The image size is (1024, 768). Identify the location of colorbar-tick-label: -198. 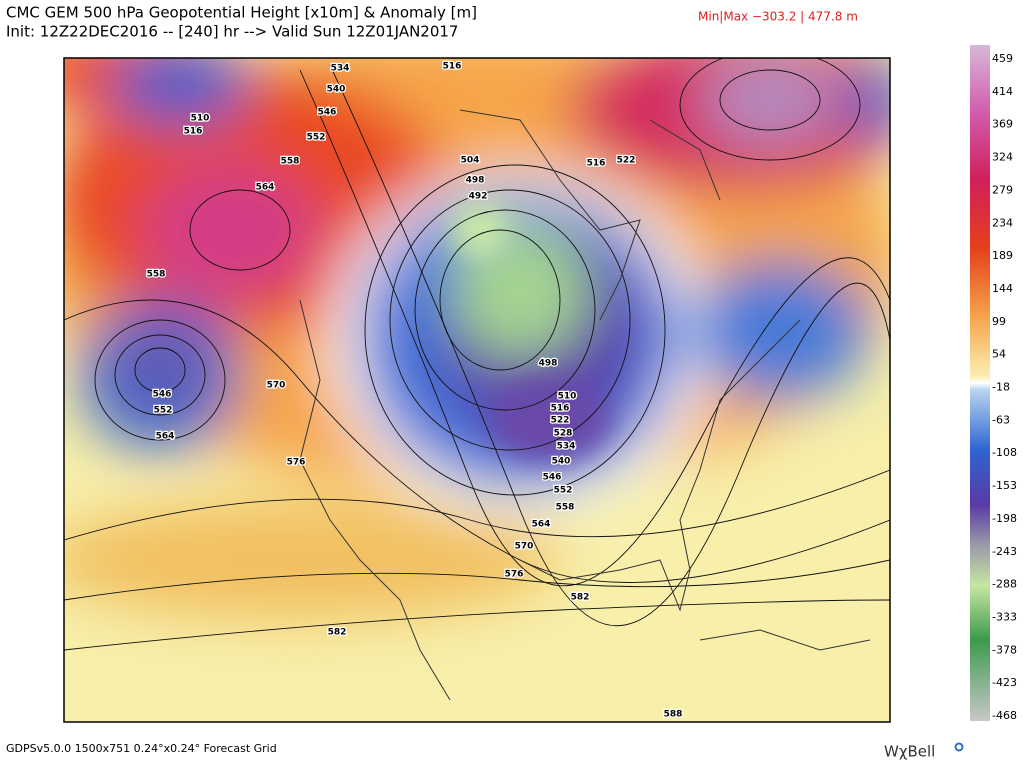
(1004, 518).